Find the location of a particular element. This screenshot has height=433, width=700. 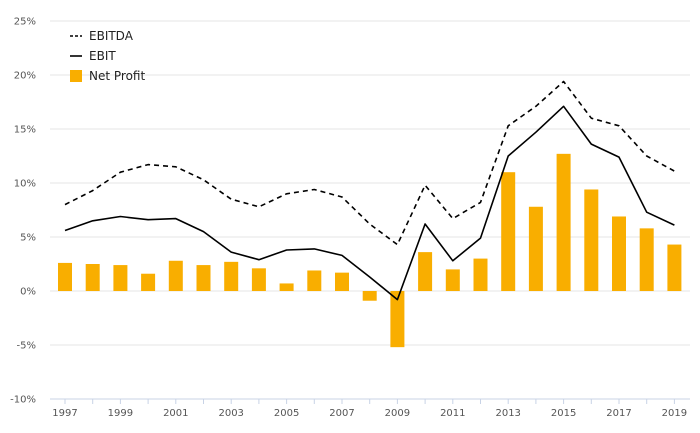

y-tick-label: -10% is located at coordinates (23, 400).